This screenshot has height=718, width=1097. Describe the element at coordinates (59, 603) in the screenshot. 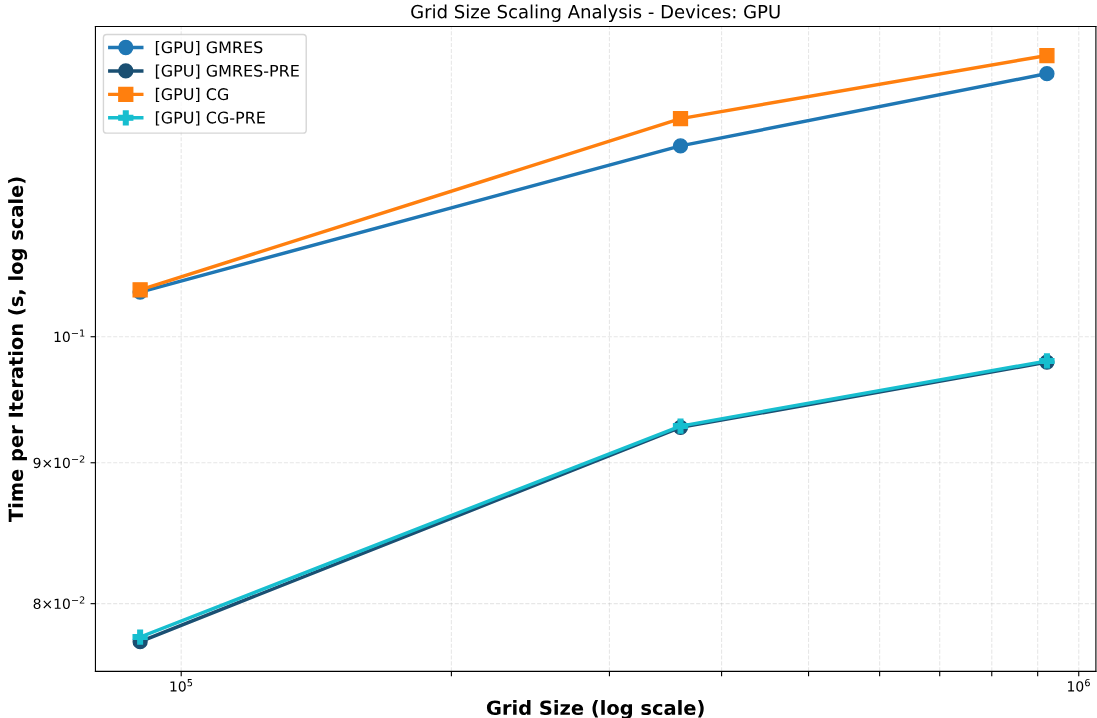

I see `y-tick-label: 8×10$^{−2}$` at that location.